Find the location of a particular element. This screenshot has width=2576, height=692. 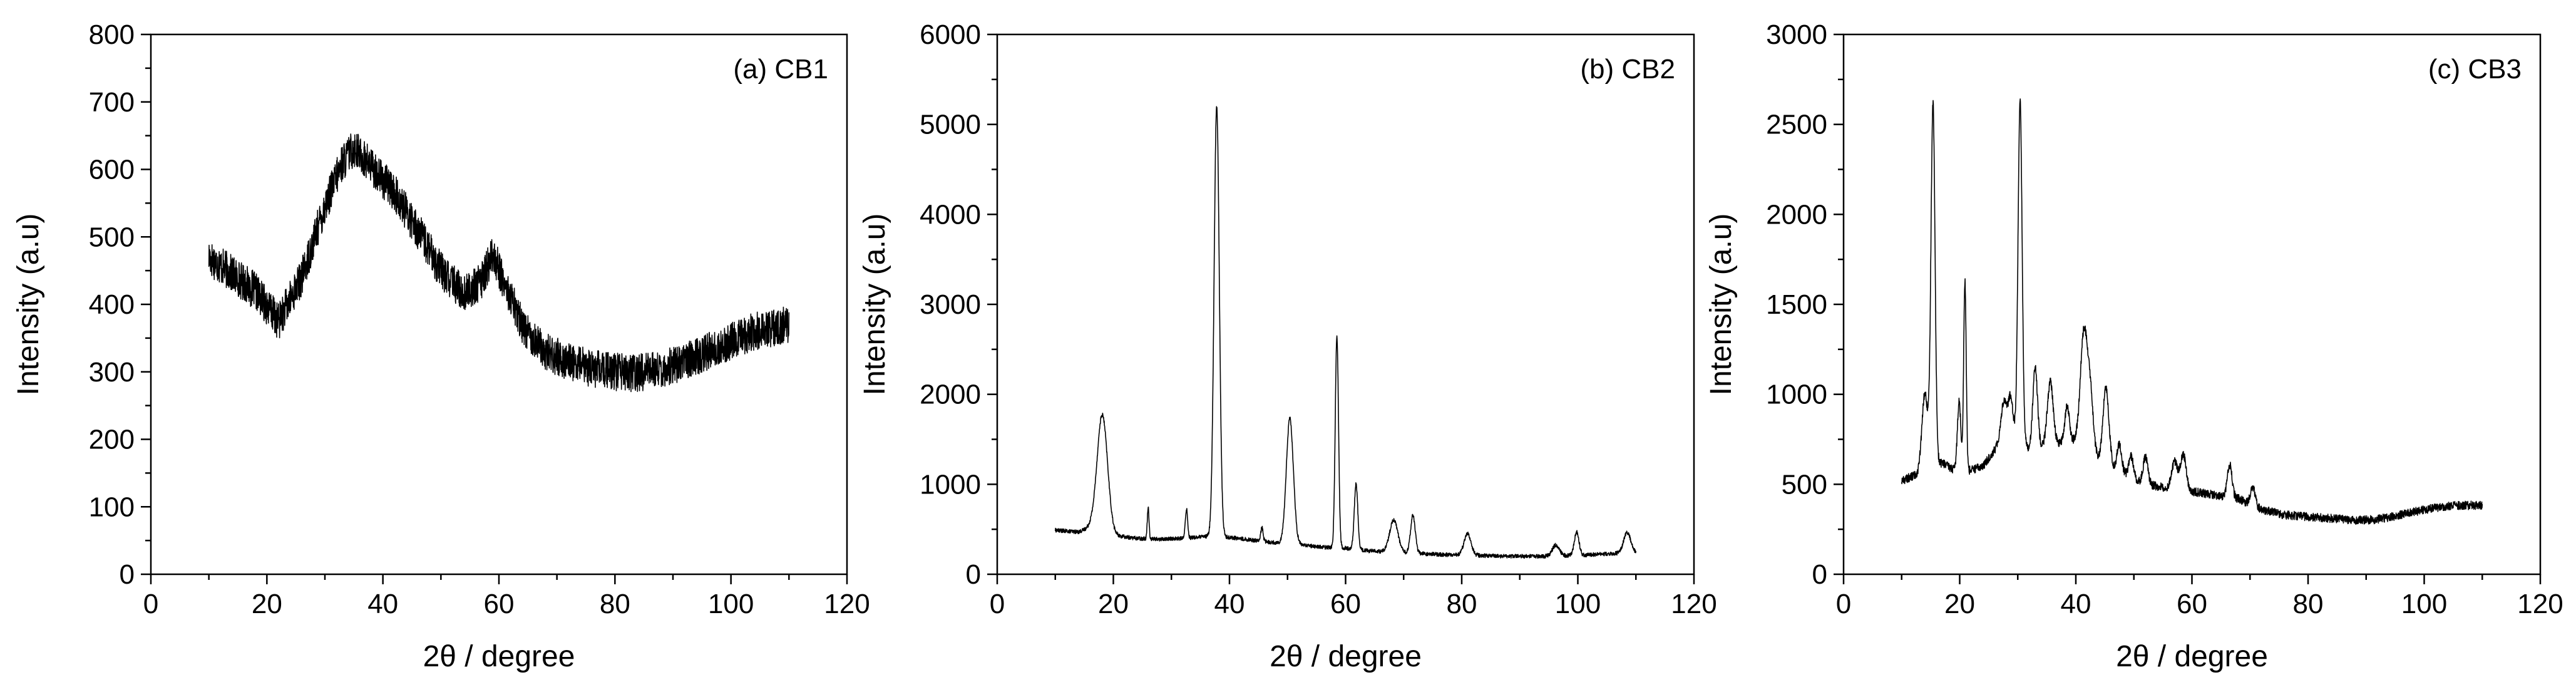

y-tick-label: 400 is located at coordinates (112, 304).